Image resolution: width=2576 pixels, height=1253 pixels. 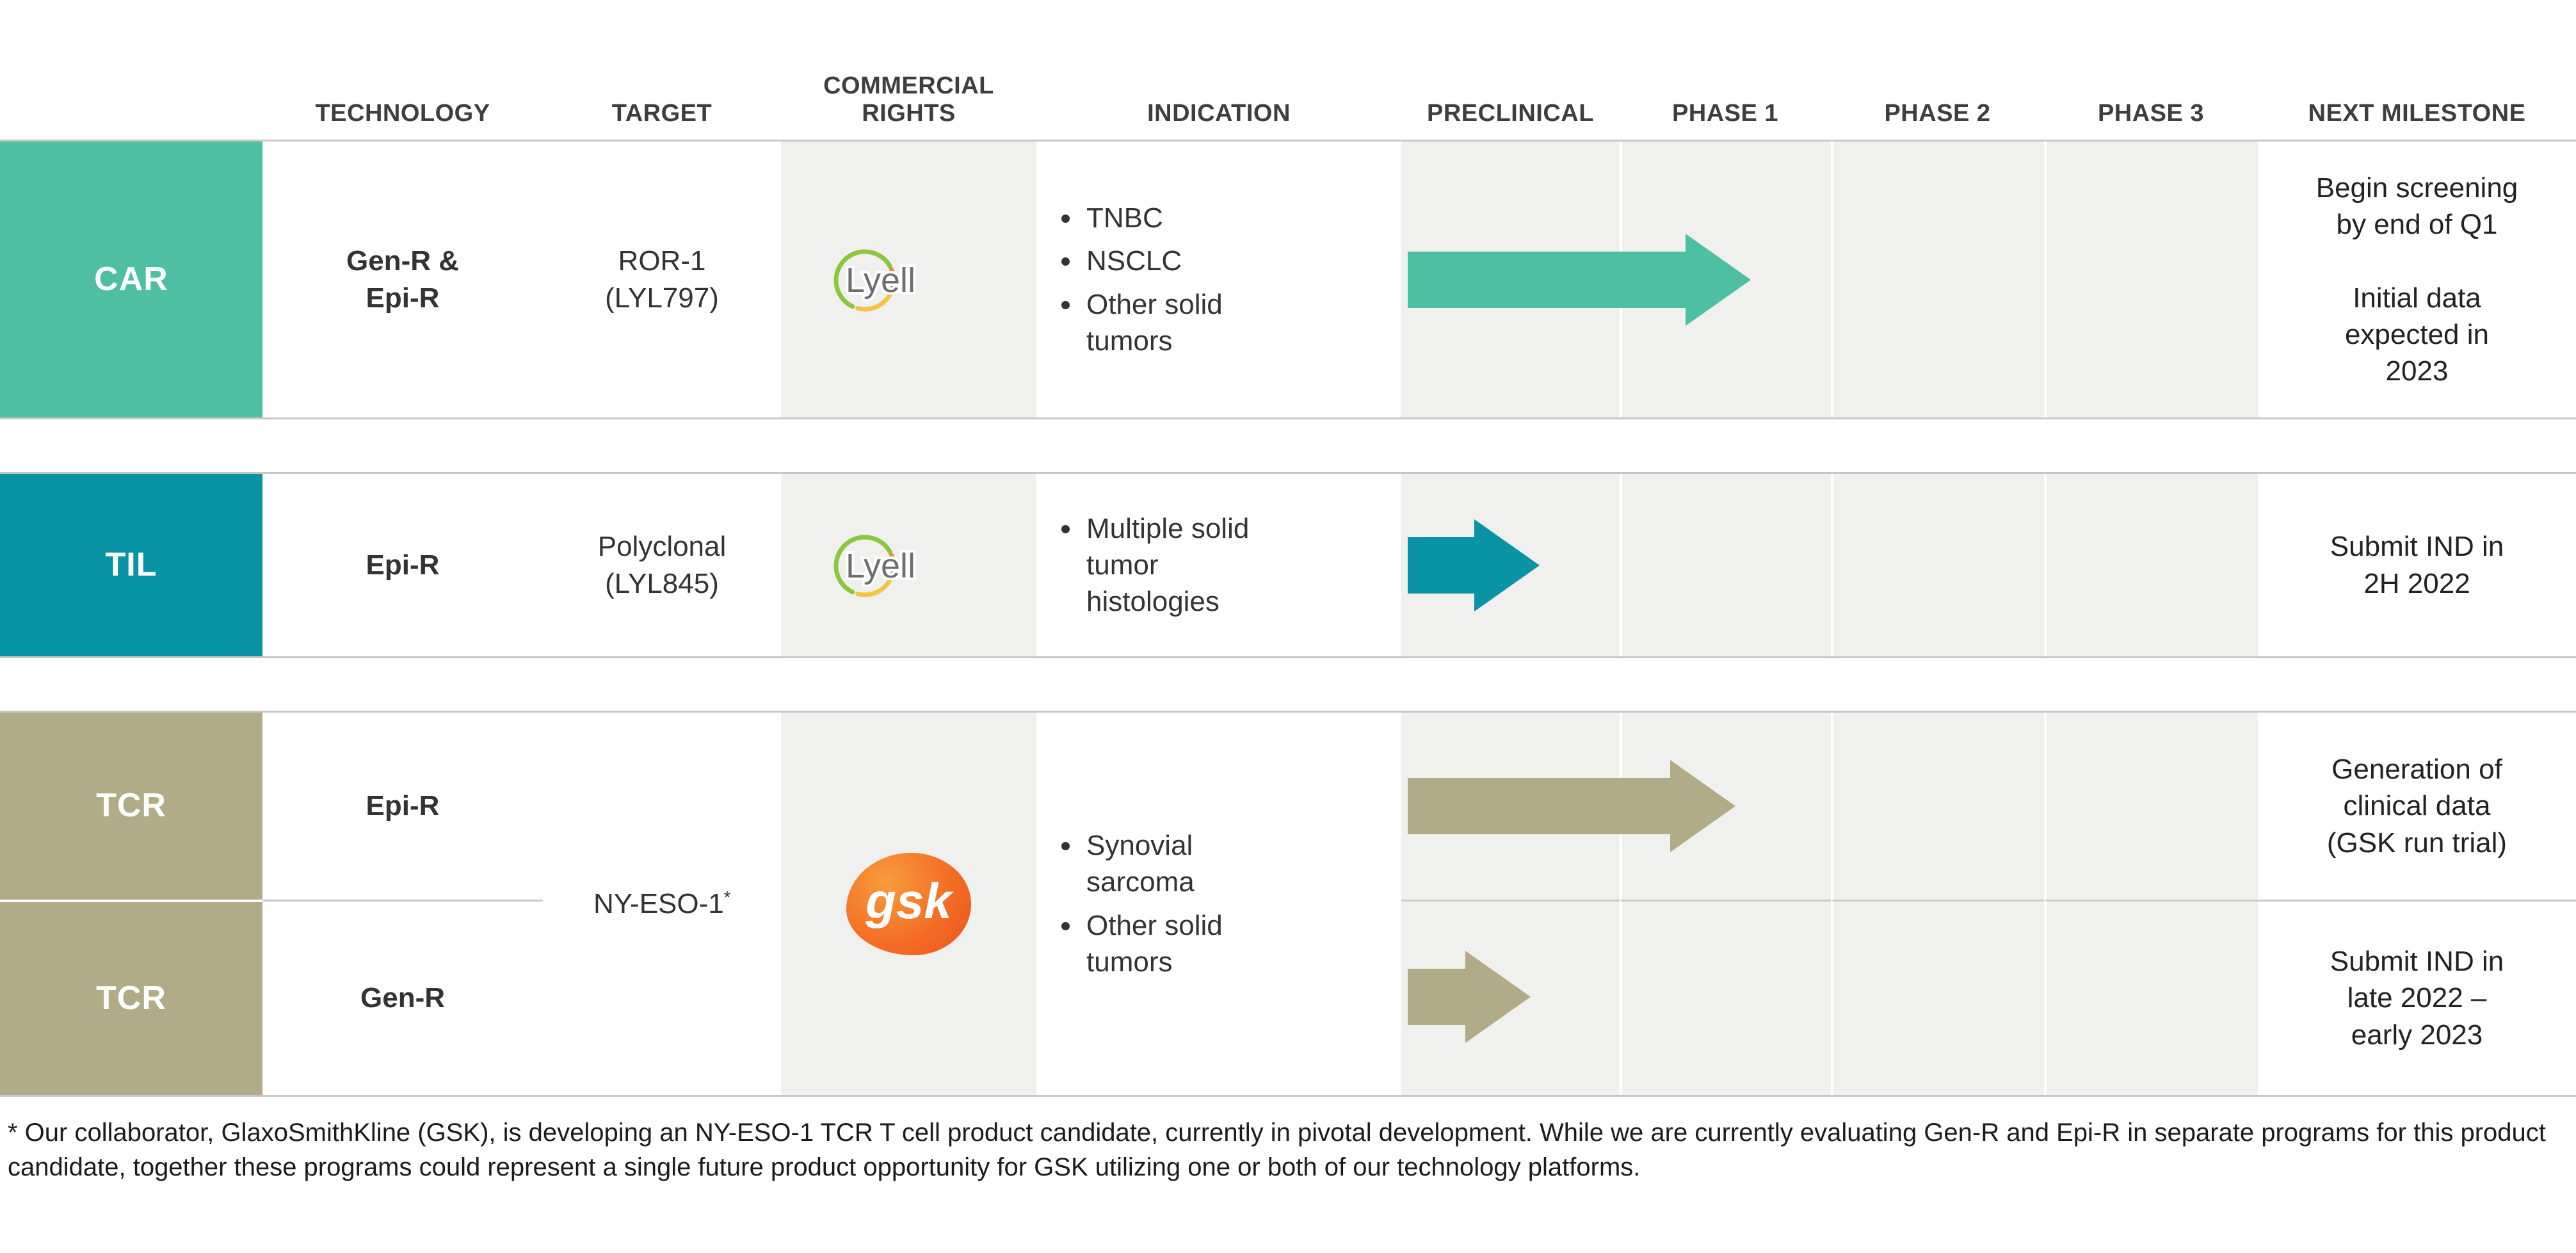 I want to click on indication-cell-til: Multiple solid tumor histologies, so click(x=1218, y=565).